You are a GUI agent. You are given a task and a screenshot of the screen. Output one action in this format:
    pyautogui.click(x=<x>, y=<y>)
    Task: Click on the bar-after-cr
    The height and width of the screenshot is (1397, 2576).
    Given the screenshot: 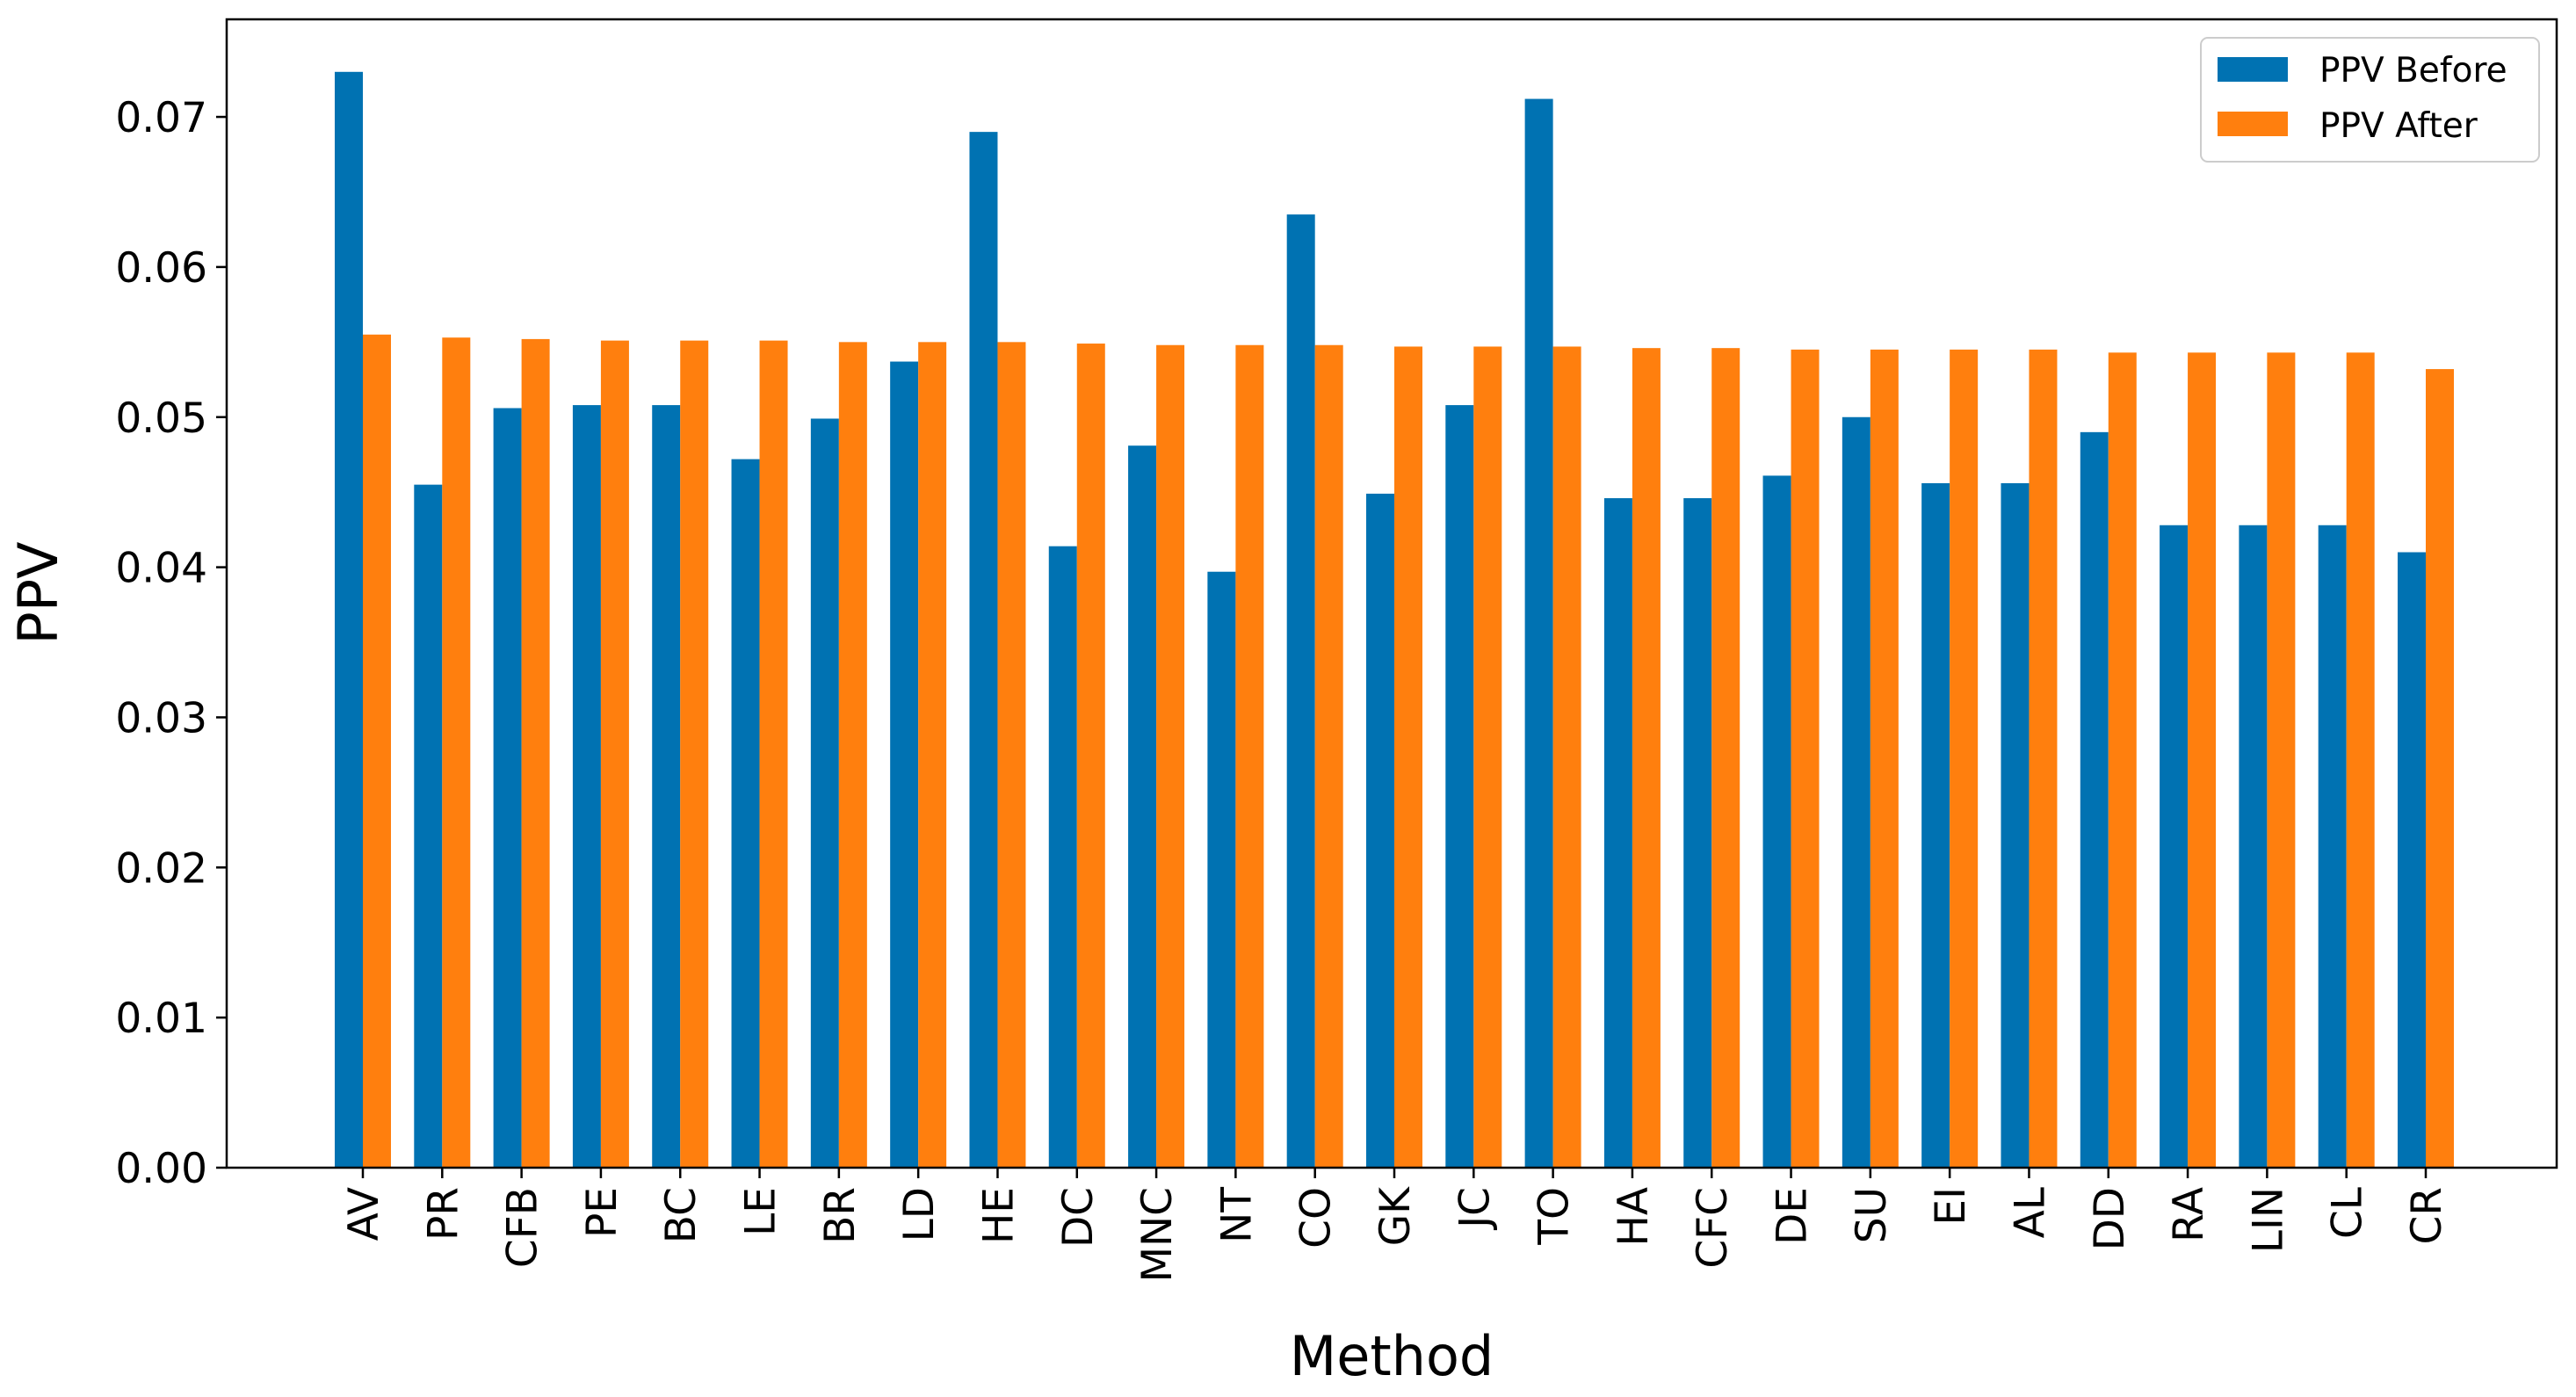 What is the action you would take?
    pyautogui.click(x=2440, y=769)
    